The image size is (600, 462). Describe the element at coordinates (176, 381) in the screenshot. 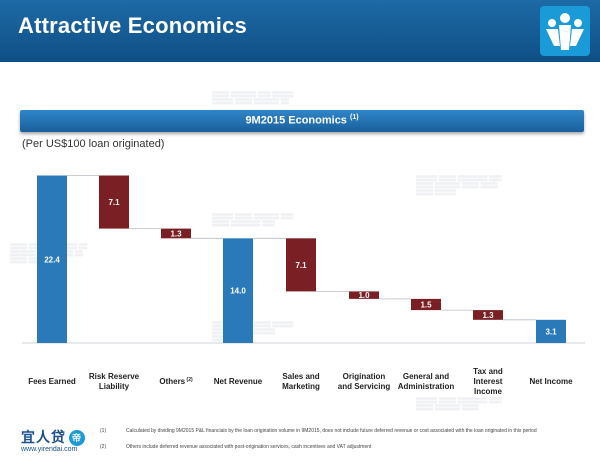

I see `category-label: Others (2)` at that location.